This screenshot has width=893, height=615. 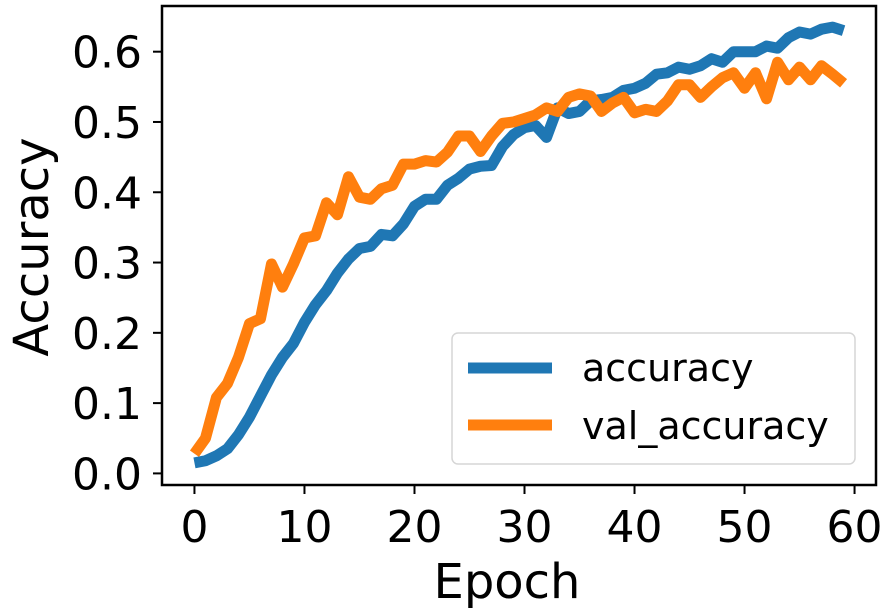 I want to click on legend-label-val-accuracy: val_accuracy, so click(x=705, y=426).